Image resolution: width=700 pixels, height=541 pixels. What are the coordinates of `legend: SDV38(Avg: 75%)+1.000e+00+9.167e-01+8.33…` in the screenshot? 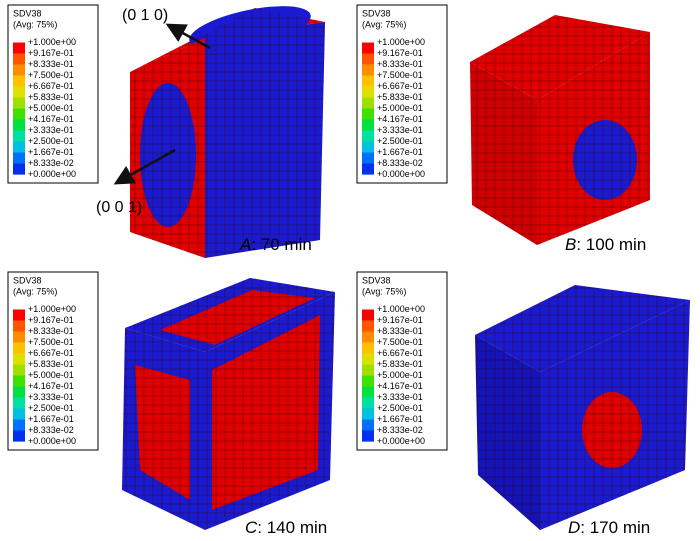 It's located at (53, 94).